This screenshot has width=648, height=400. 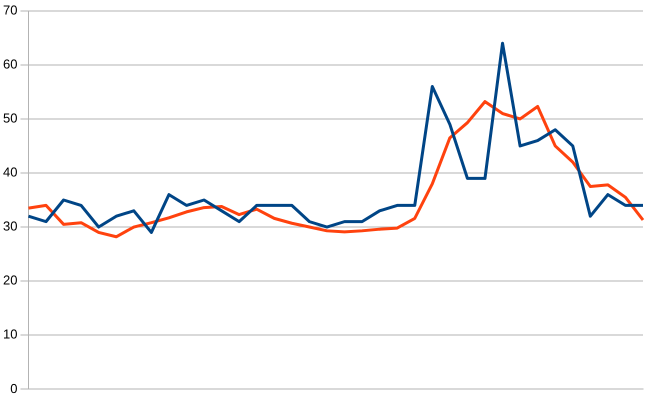 What do you see at coordinates (14, 388) in the screenshot?
I see `y-tick-label: 0` at bounding box center [14, 388].